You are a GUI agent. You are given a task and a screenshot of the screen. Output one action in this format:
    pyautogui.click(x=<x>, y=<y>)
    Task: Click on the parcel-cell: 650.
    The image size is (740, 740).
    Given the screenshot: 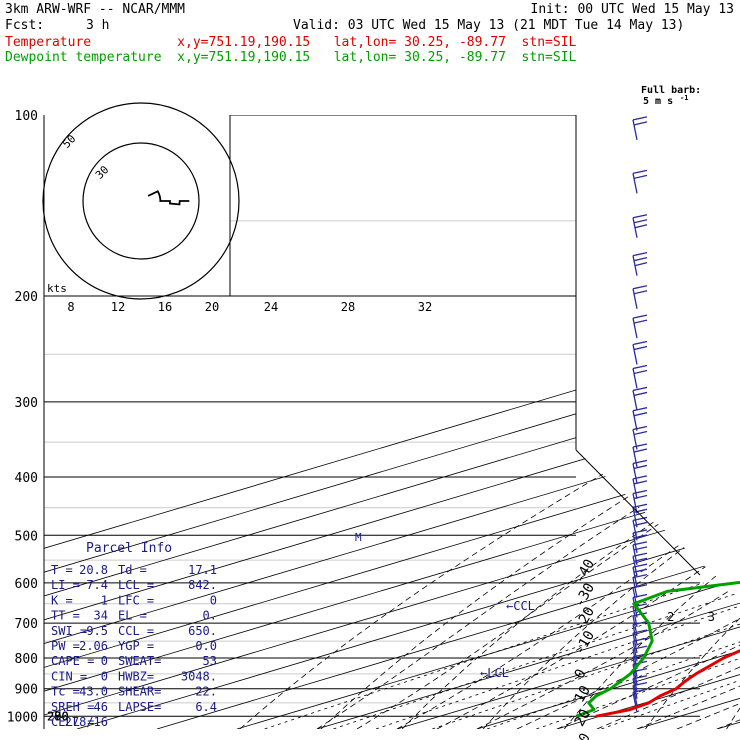 What is the action you would take?
    pyautogui.click(x=202, y=631)
    